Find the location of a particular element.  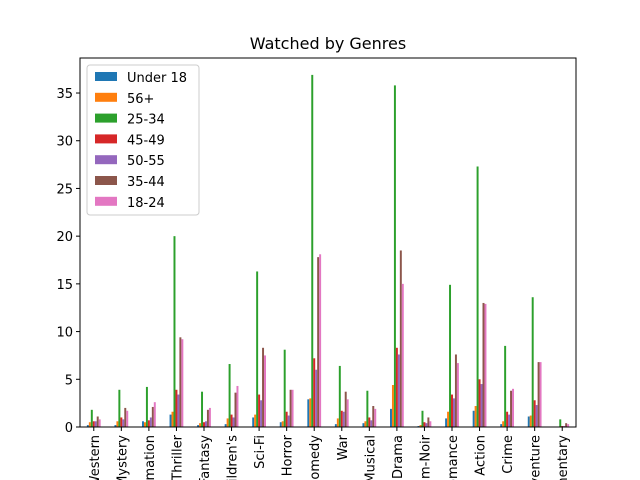

x-tick-label: Children's is located at coordinates (233, 457).